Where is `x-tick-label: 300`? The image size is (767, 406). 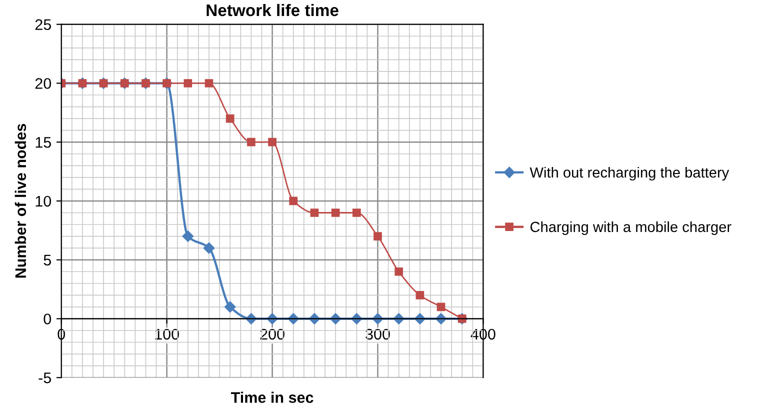
x-tick-label: 300 is located at coordinates (378, 334).